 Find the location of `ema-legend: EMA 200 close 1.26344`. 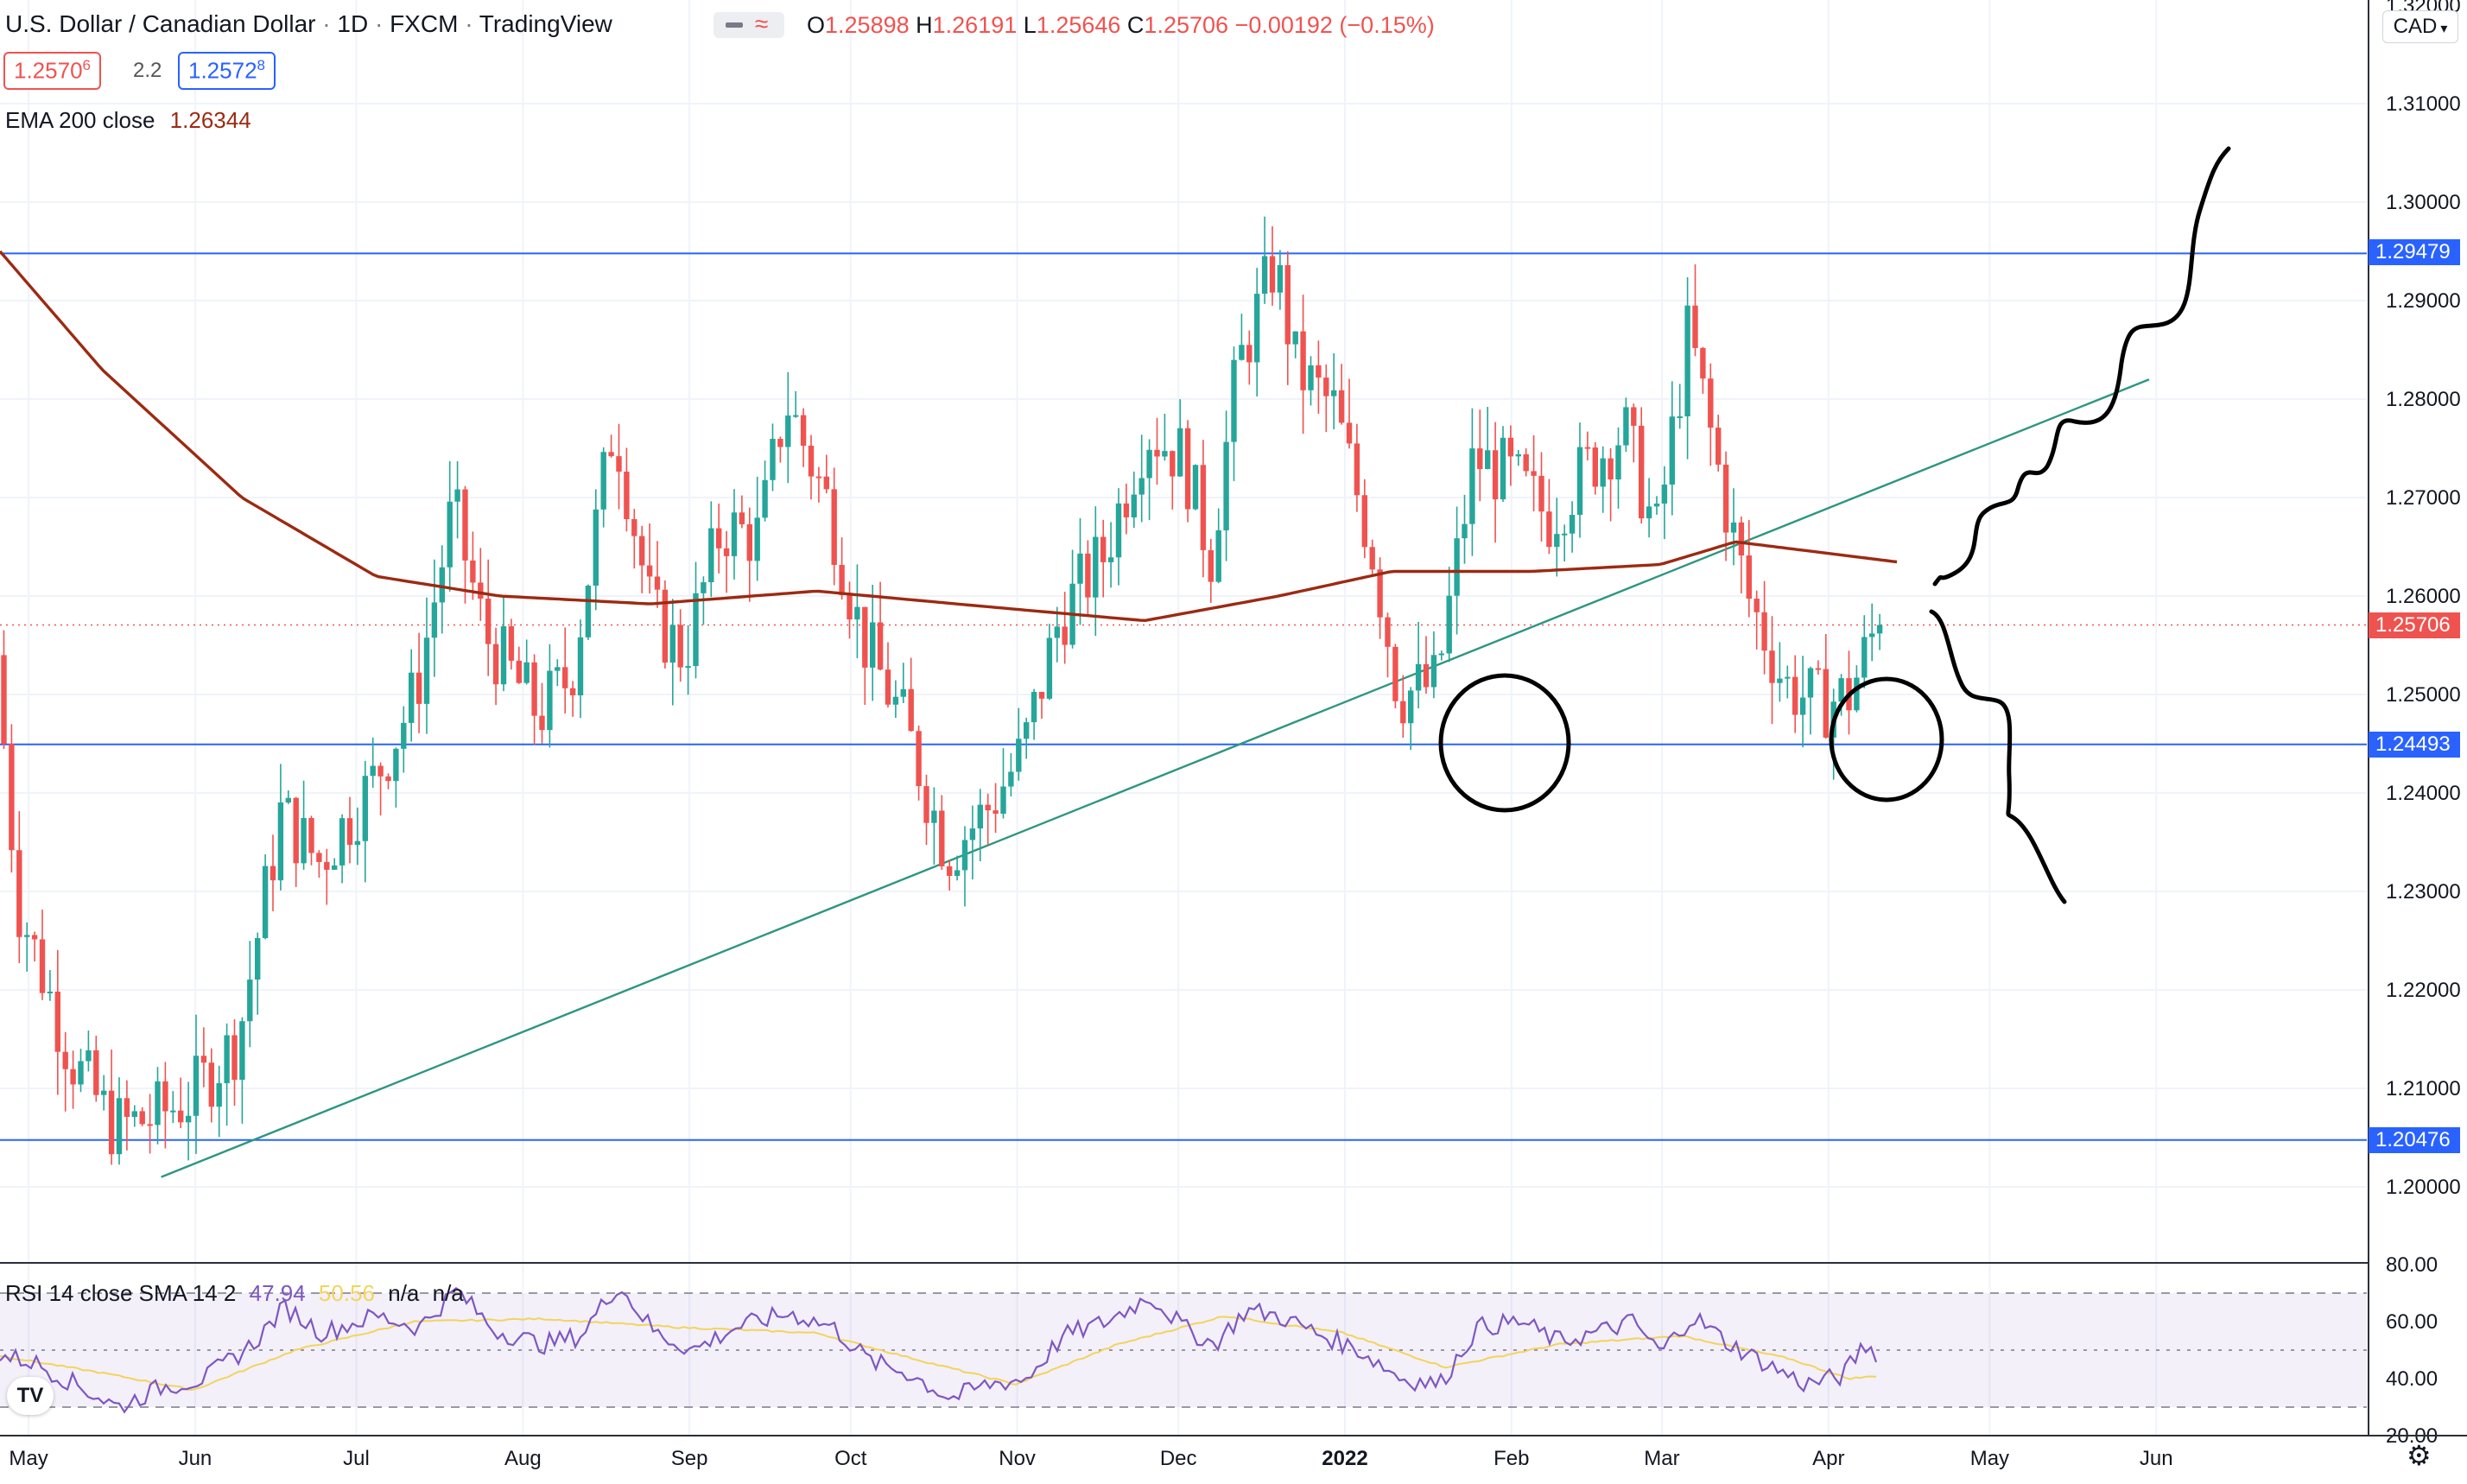

ema-legend: EMA 200 close 1.26344 is located at coordinates (128, 120).